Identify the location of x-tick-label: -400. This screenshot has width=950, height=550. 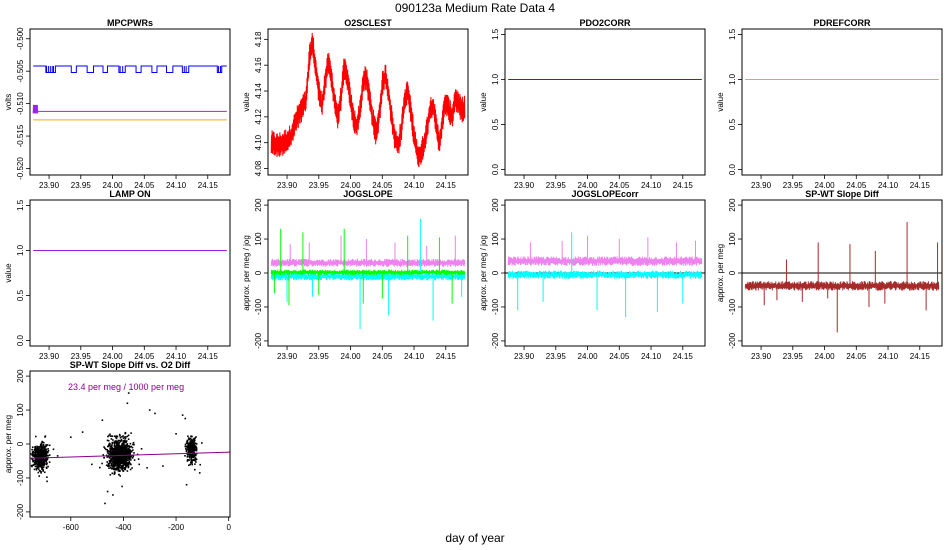
(123, 527).